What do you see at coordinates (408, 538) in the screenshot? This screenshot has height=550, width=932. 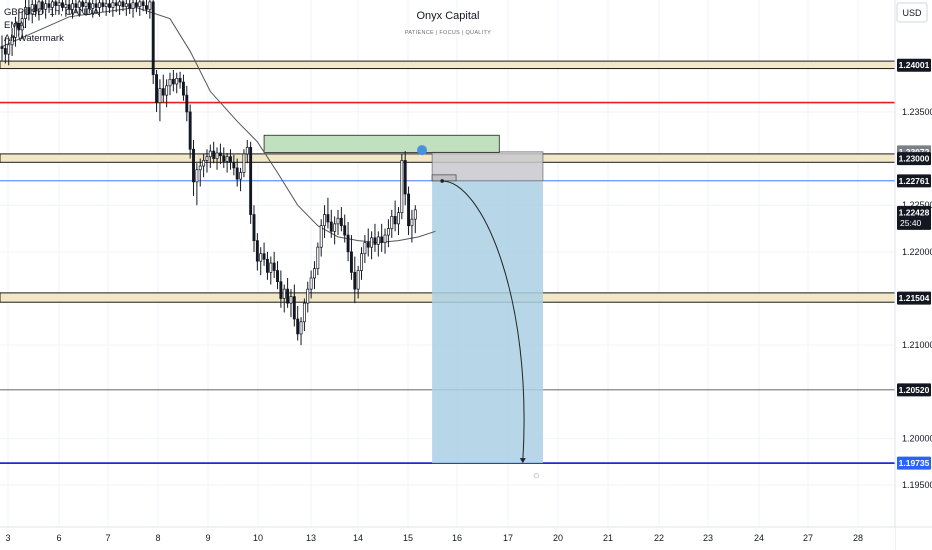 I see `time-tick-label: 15` at bounding box center [408, 538].